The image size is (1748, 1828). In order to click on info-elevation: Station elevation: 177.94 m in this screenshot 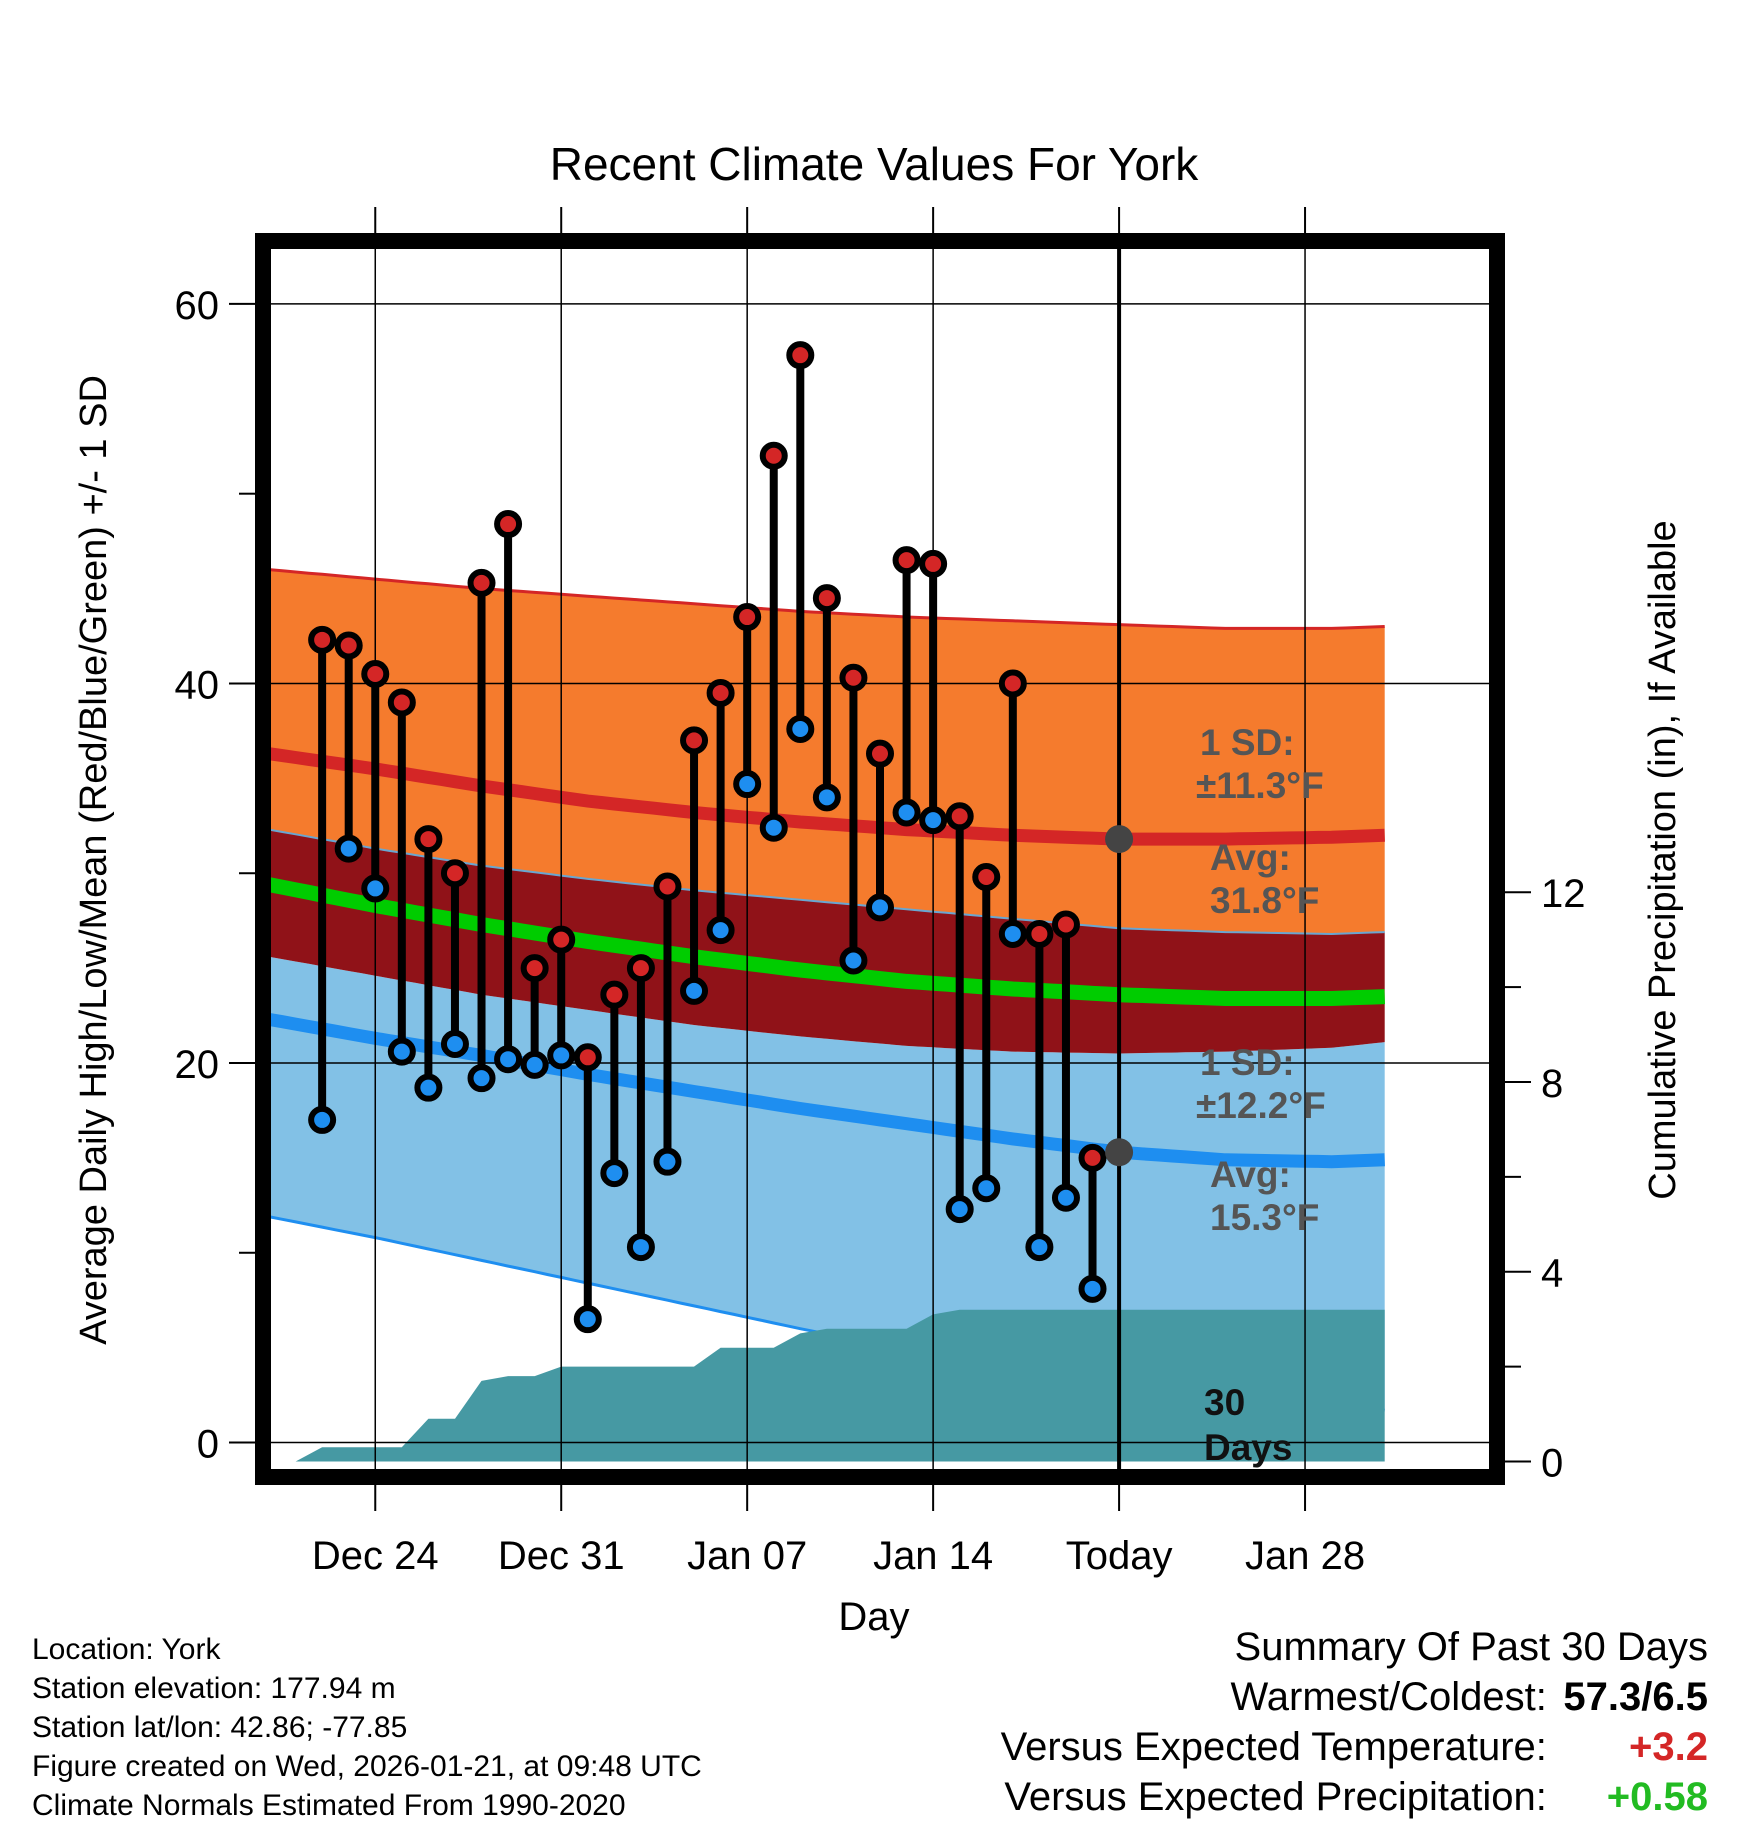, I will do `click(214, 1688)`.